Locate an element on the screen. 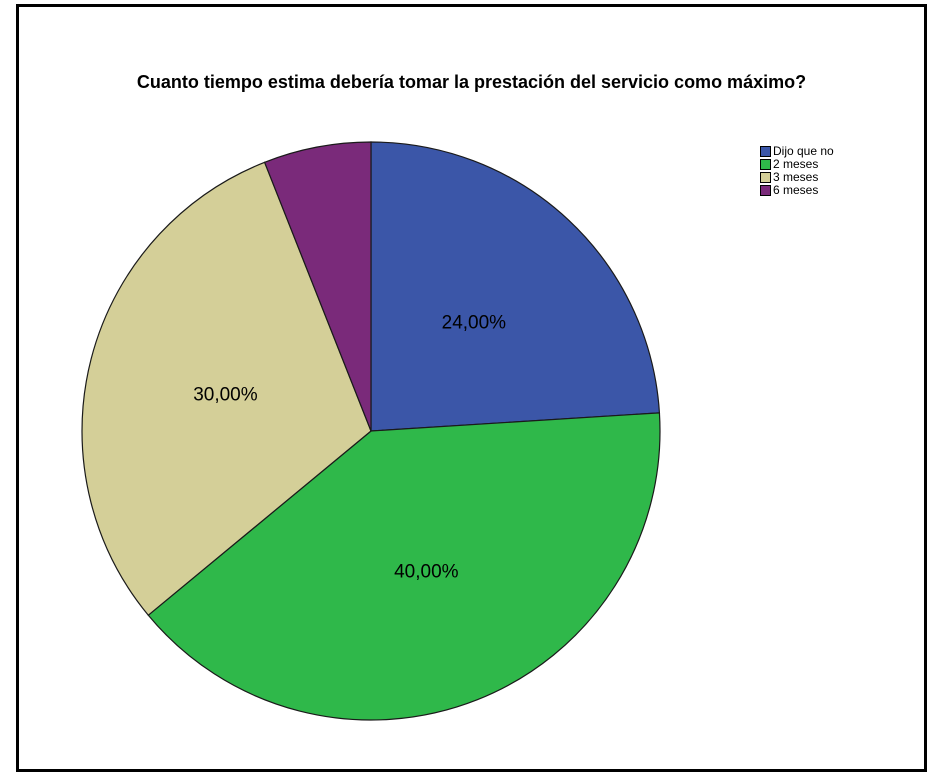 This screenshot has height=776, width=933. slice-label-2-meses: 40,00% is located at coordinates (426, 572).